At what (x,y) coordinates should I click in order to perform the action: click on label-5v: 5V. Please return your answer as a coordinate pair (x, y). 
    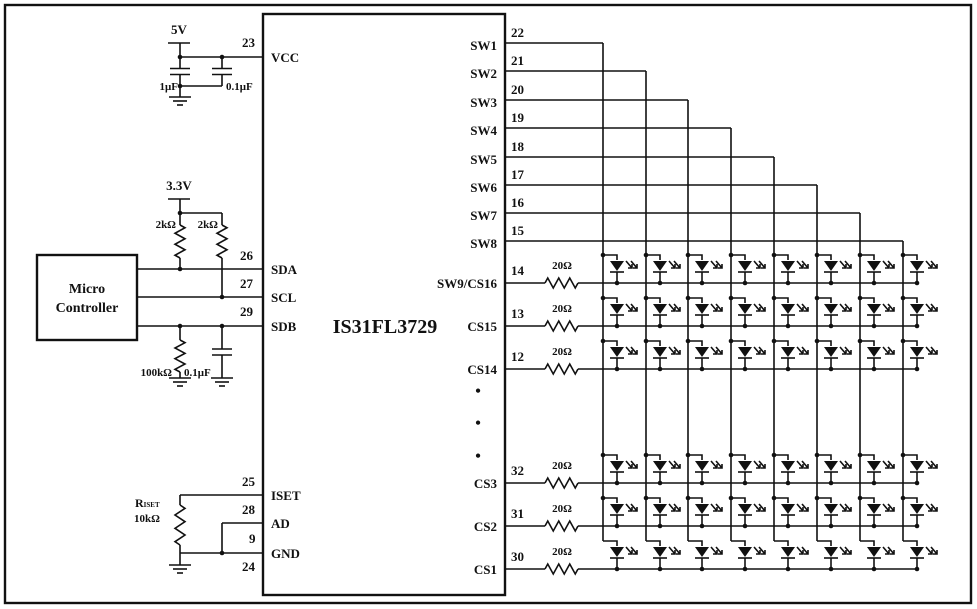
    Looking at the image, I should click on (179, 29).